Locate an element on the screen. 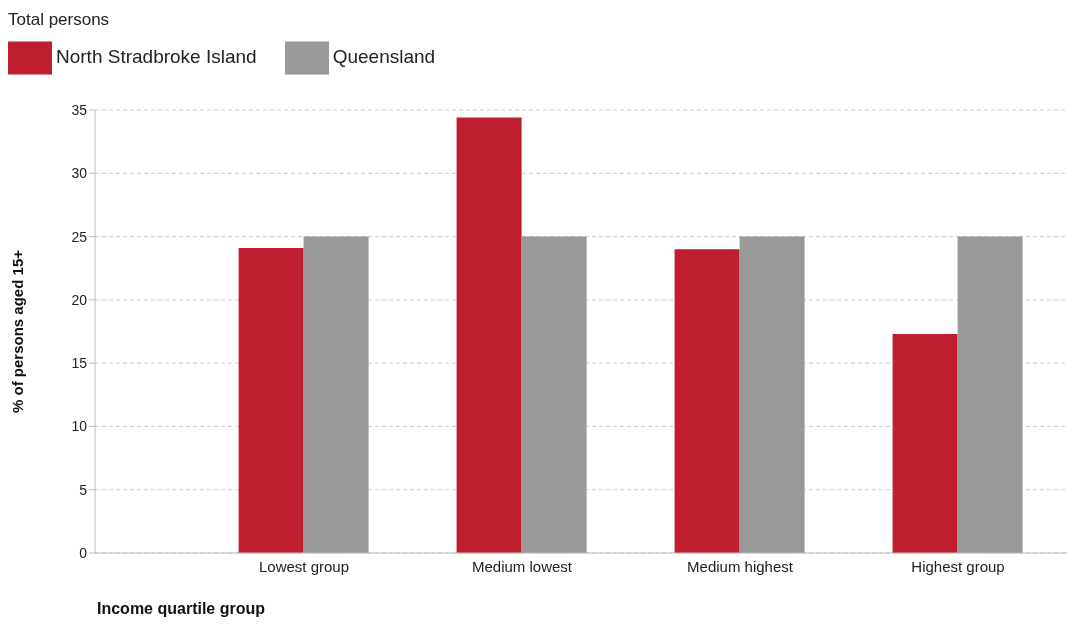  y-tick-label: 15 is located at coordinates (79, 363).